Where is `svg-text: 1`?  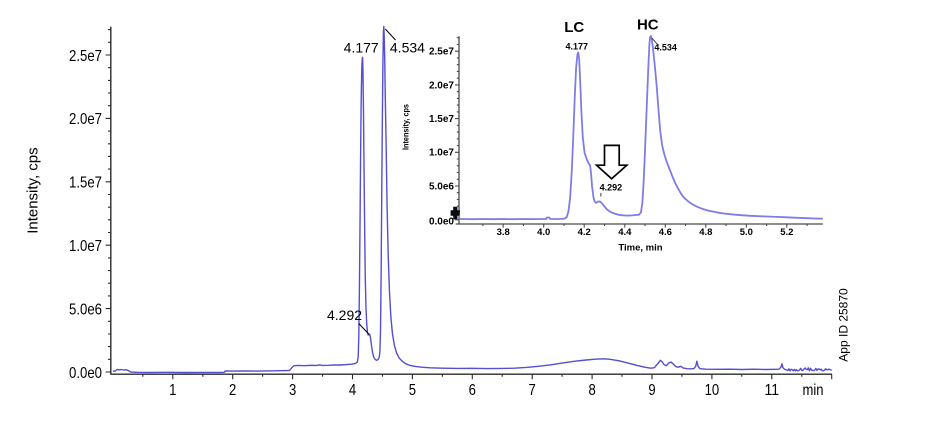 svg-text: 1 is located at coordinates (172, 390).